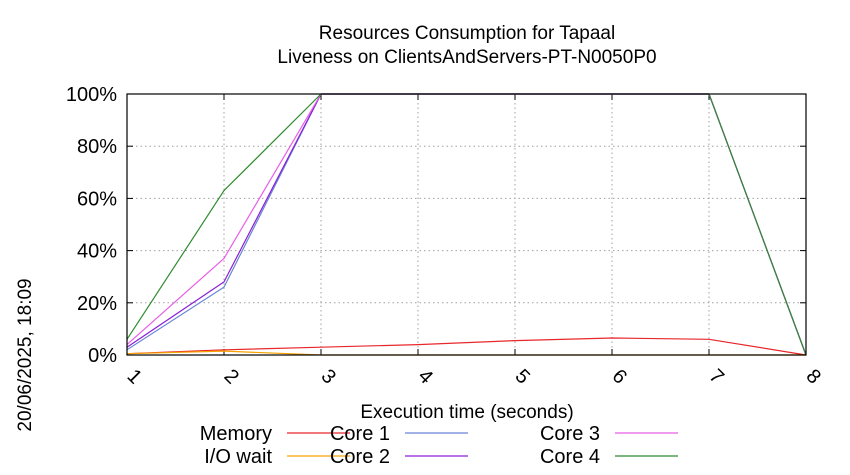  I want to click on y-tick-label: 40%, so click(97, 252).